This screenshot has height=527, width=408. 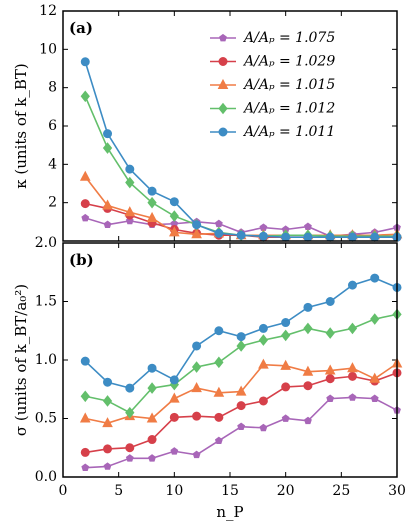 What do you see at coordinates (81, 28) in the screenshot?
I see `panel-label: (a)` at bounding box center [81, 28].